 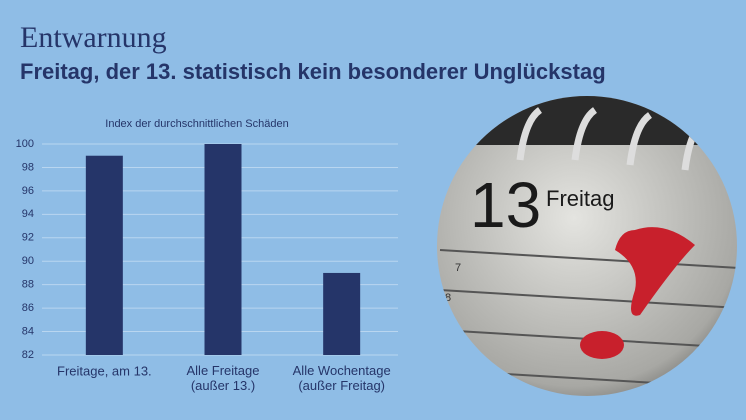 What do you see at coordinates (28, 167) in the screenshot?
I see `y-tick-label: 98` at bounding box center [28, 167].